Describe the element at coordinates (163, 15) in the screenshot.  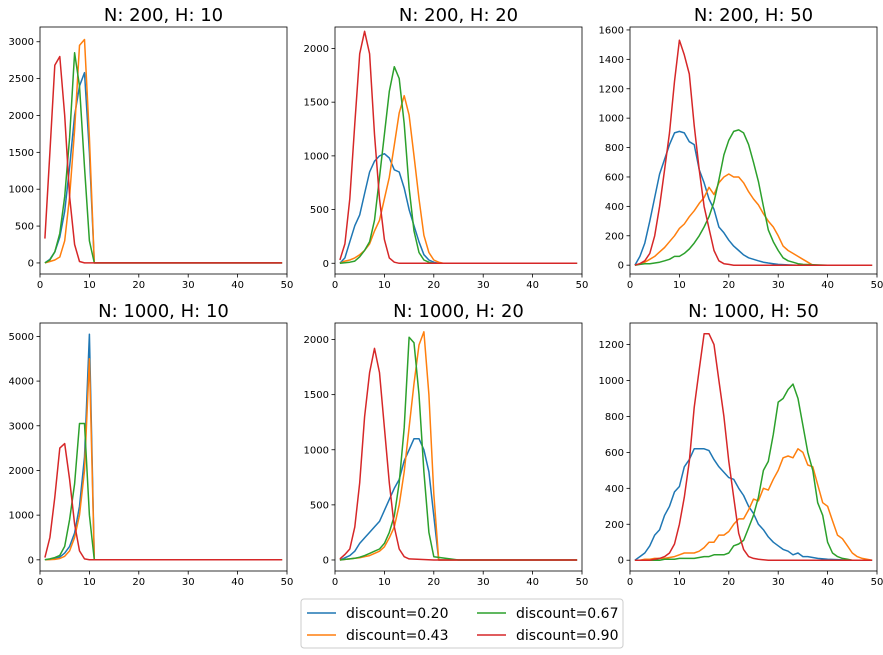
I see `subplot-title: N: 200, H: 10` at that location.